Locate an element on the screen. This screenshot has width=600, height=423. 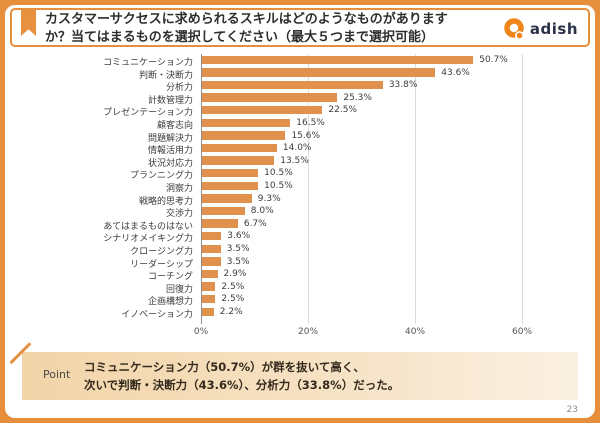
bar-value-label: 25.3% is located at coordinates (357, 97).